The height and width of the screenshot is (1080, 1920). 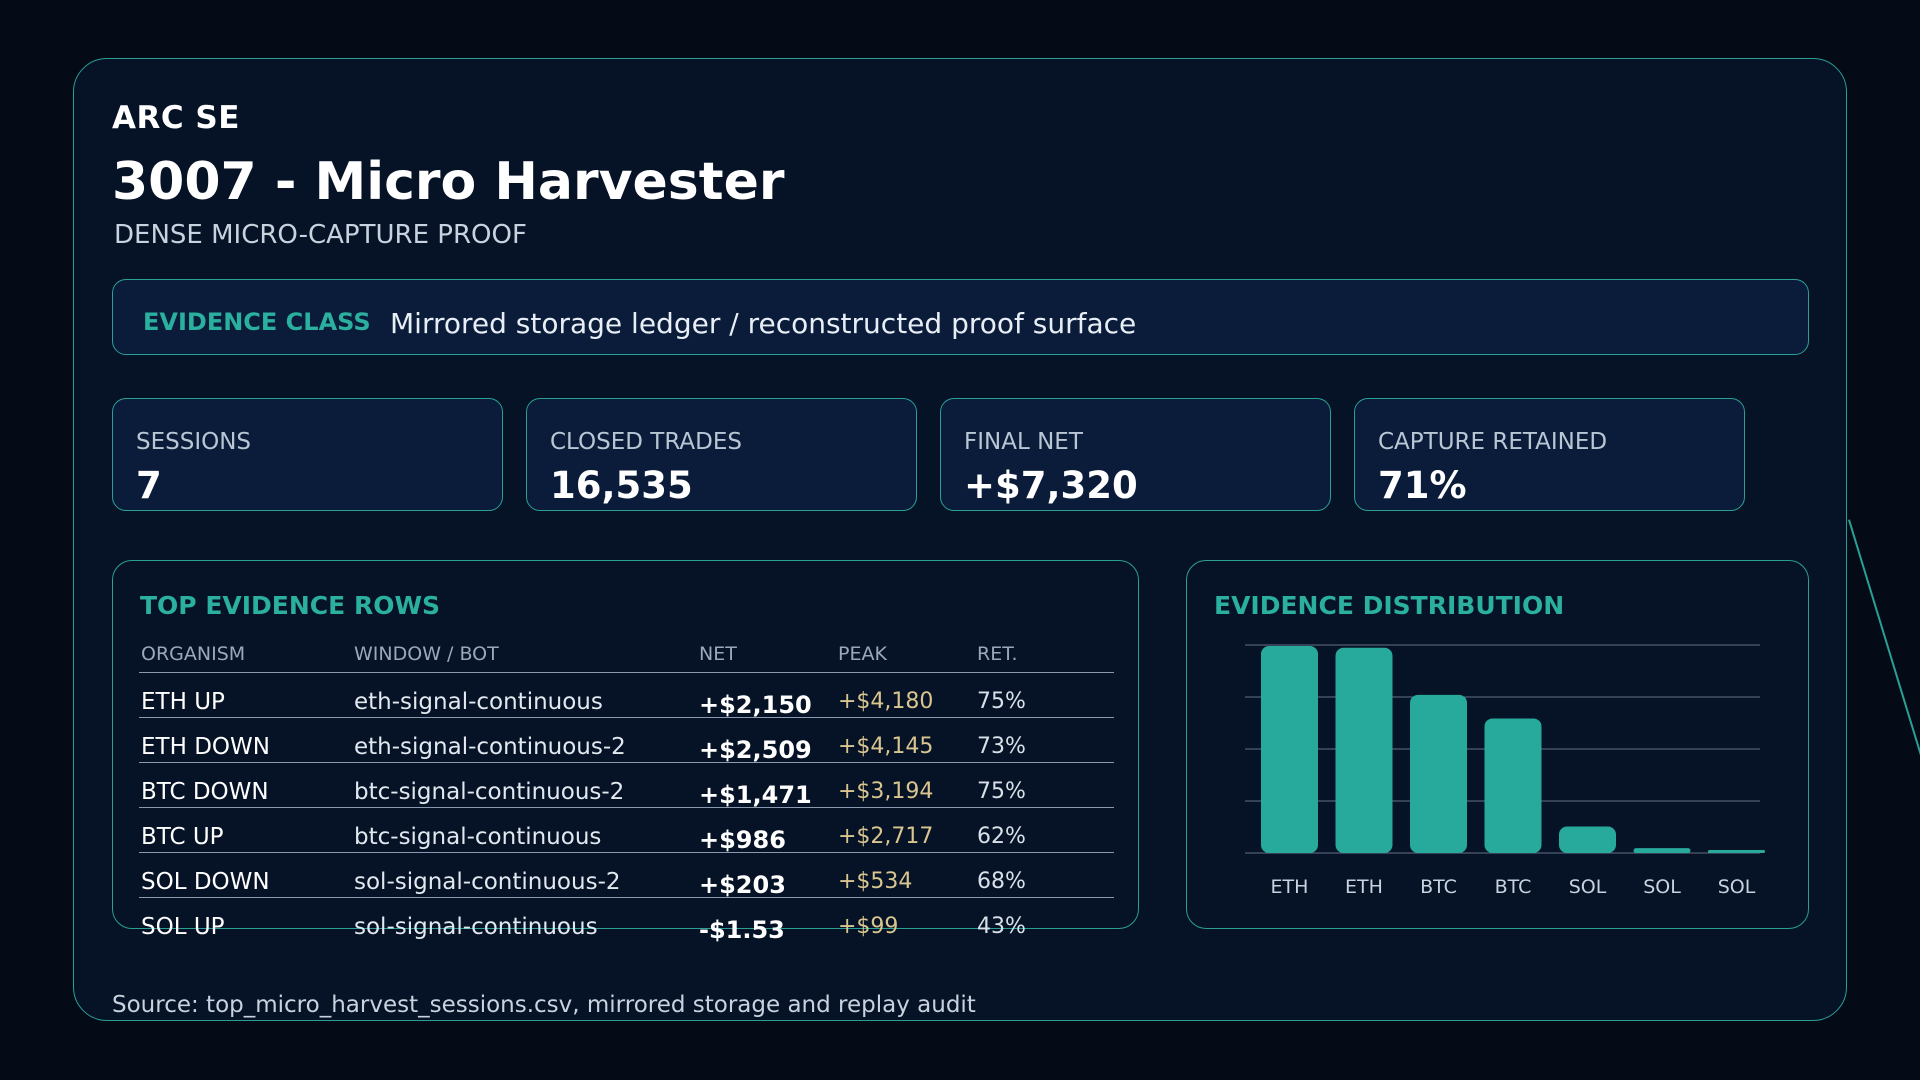 What do you see at coordinates (307, 454) in the screenshot?
I see `stat-card-sessions: SESSIONS 7` at bounding box center [307, 454].